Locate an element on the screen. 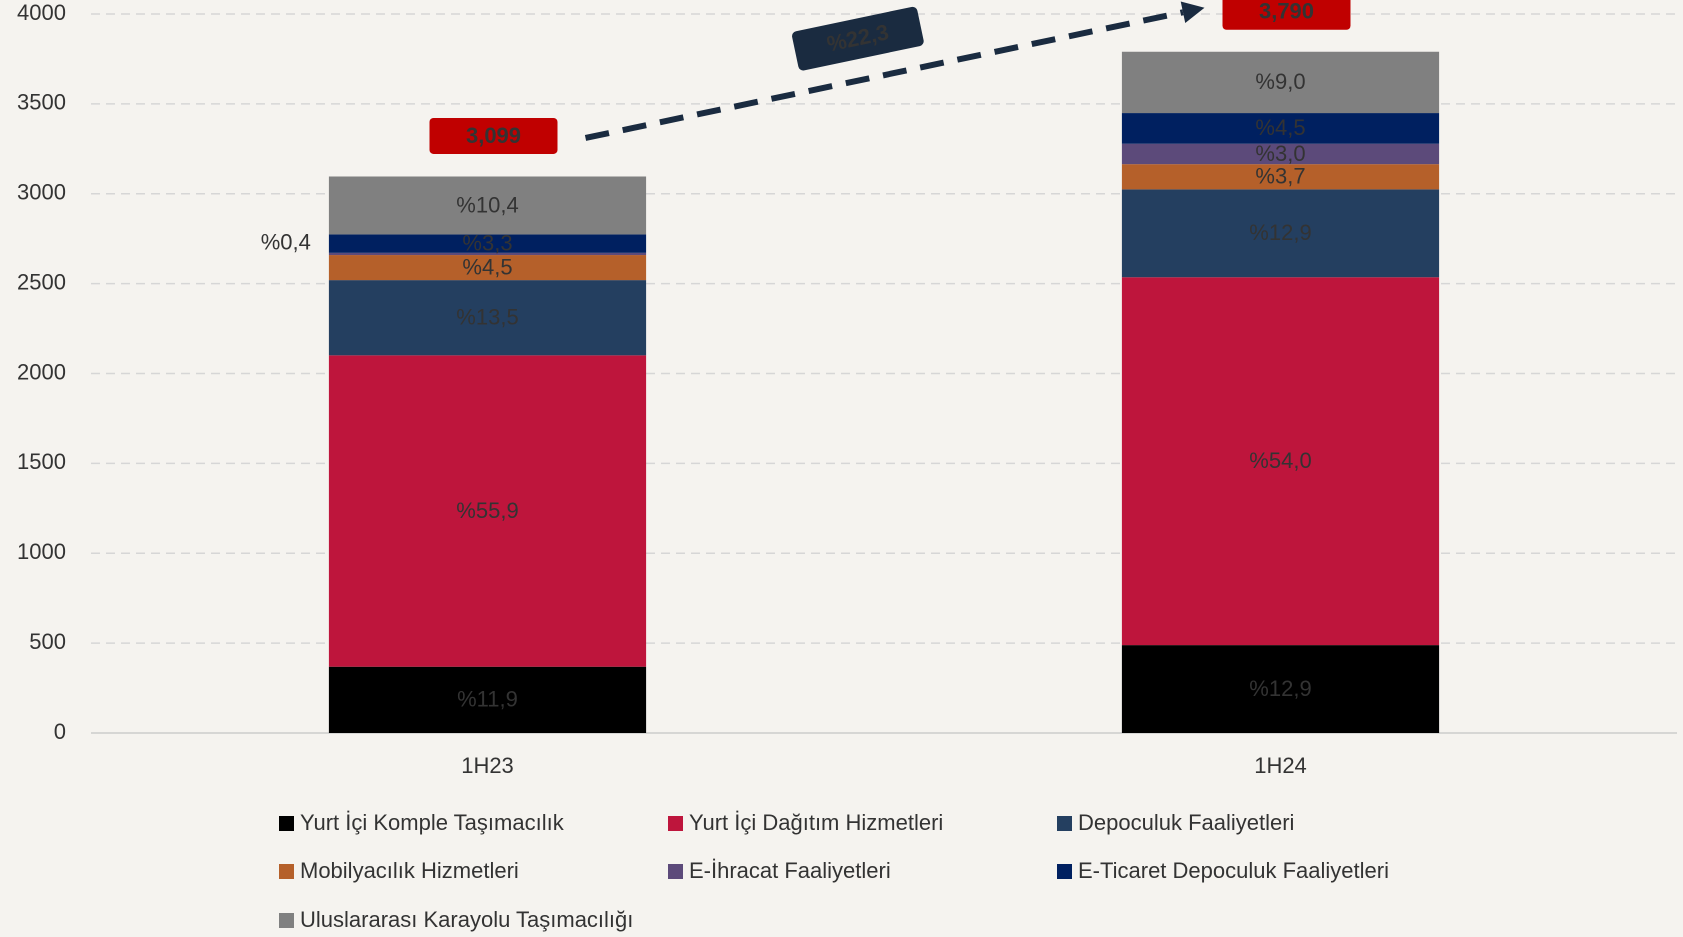 This screenshot has width=1683, height=937. data-label: %0,4 is located at coordinates (286, 242).